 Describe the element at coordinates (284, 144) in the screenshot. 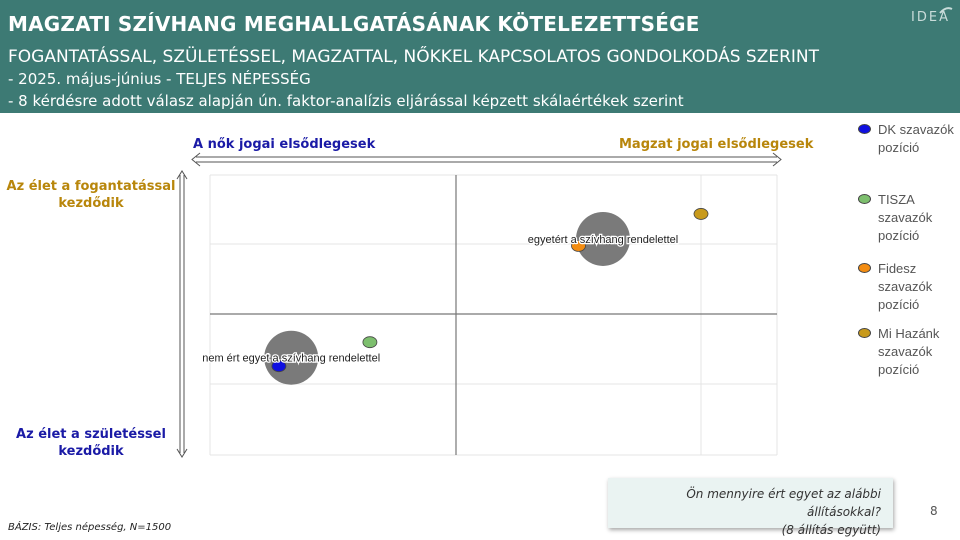

I see `x-axis-left-label: A nők jogai elsődlegesek` at that location.